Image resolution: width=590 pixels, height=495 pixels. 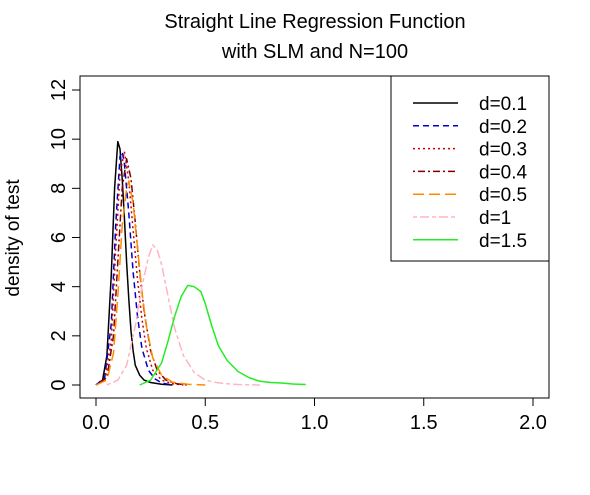 I want to click on chart-title: Straight Line Regression Function, so click(x=314, y=22).